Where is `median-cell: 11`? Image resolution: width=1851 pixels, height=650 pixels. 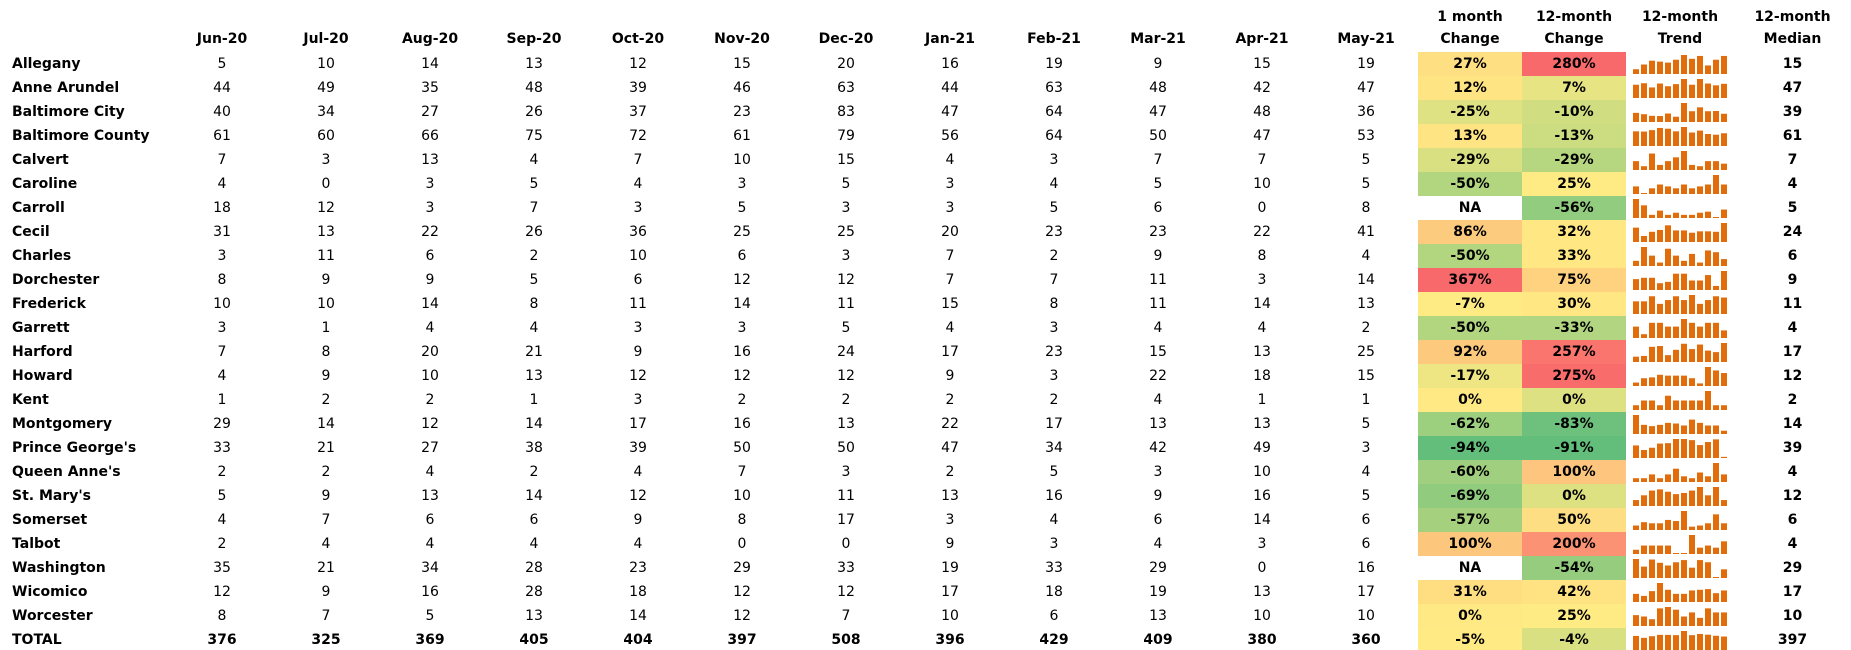
median-cell: 11 is located at coordinates (1792, 304).